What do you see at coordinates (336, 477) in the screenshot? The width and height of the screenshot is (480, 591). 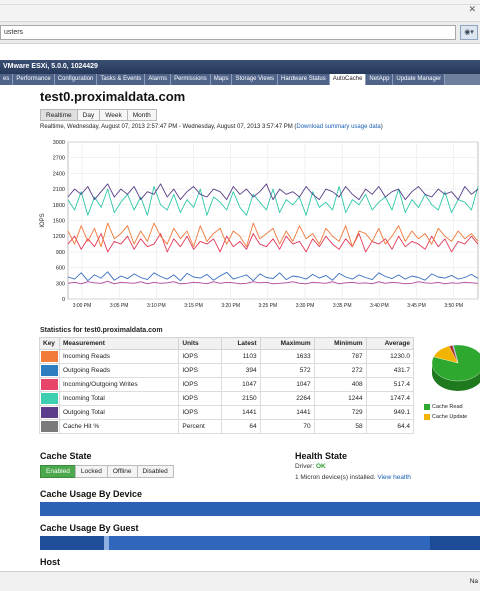 I see `devices-text: 1 Micron device(s) installed.` at bounding box center [336, 477].